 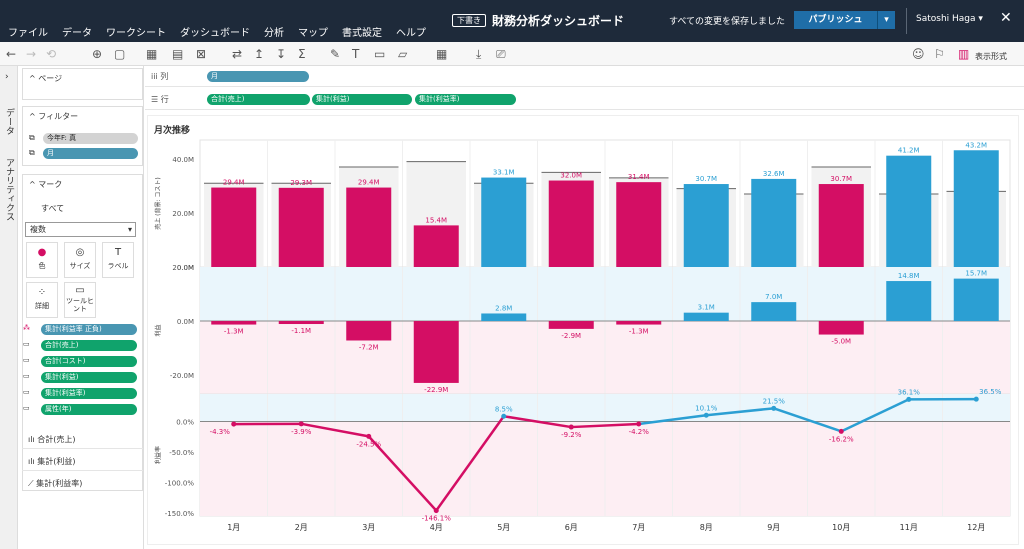 I want to click on download-icon: ⤓, so click(x=479, y=54).